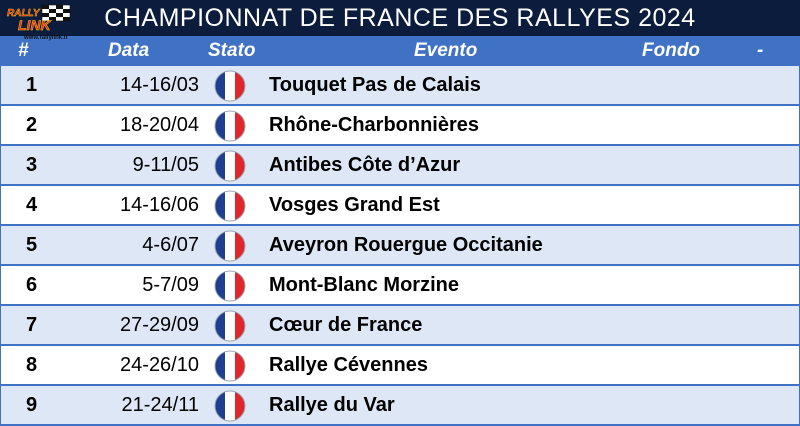 The height and width of the screenshot is (426, 800). Describe the element at coordinates (159, 205) in the screenshot. I see `row-date: 14-16/06` at that location.